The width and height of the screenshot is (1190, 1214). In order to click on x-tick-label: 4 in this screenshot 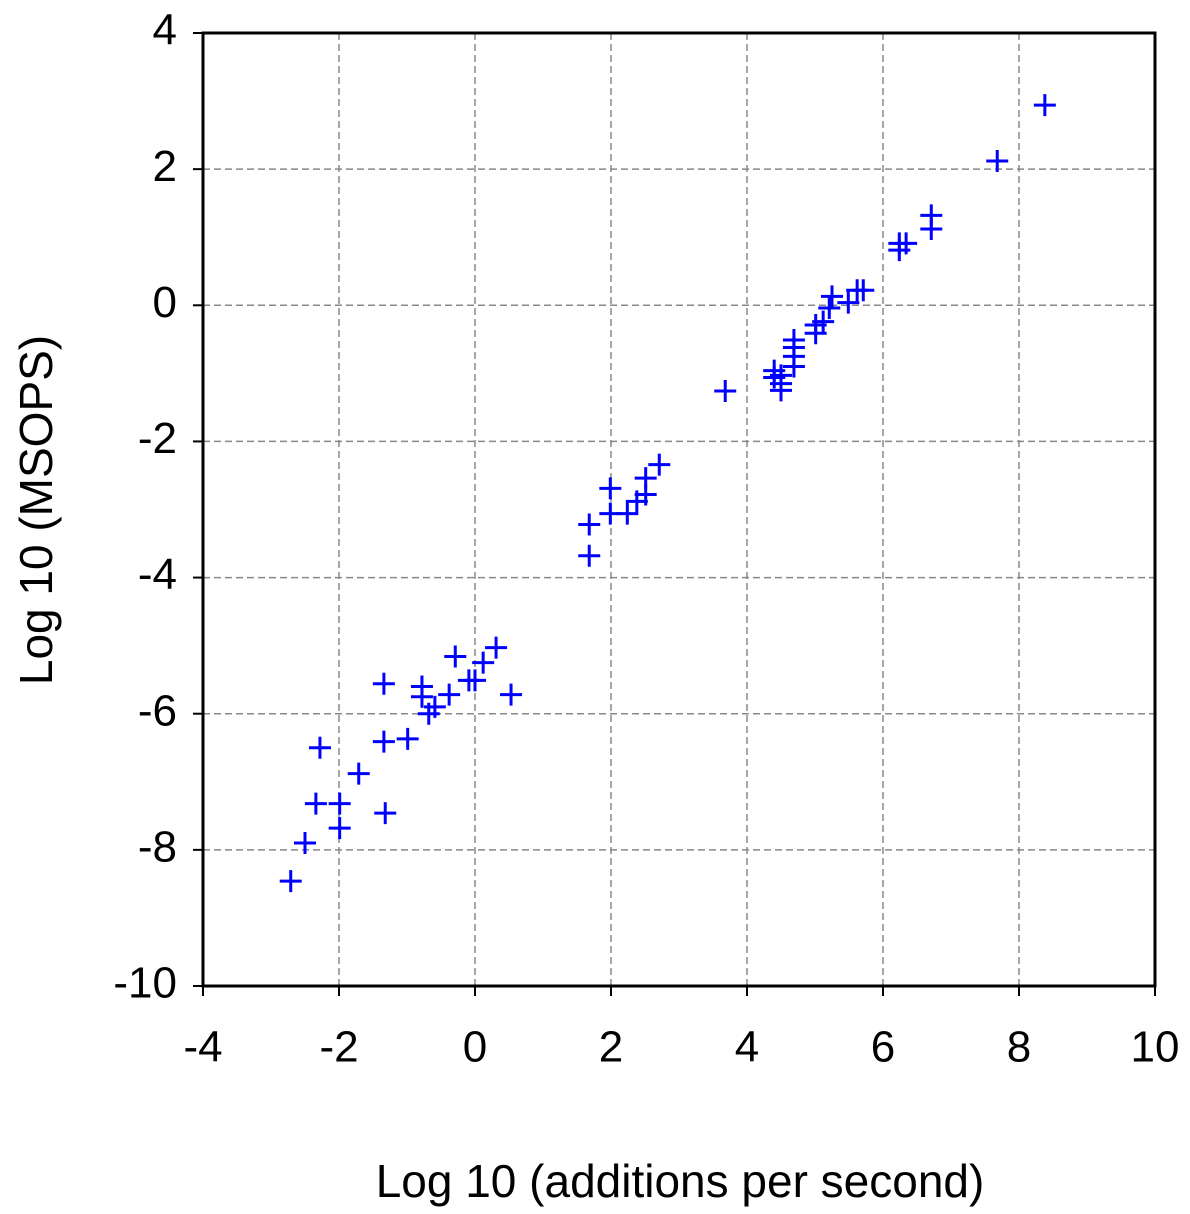, I will do `click(747, 1047)`.